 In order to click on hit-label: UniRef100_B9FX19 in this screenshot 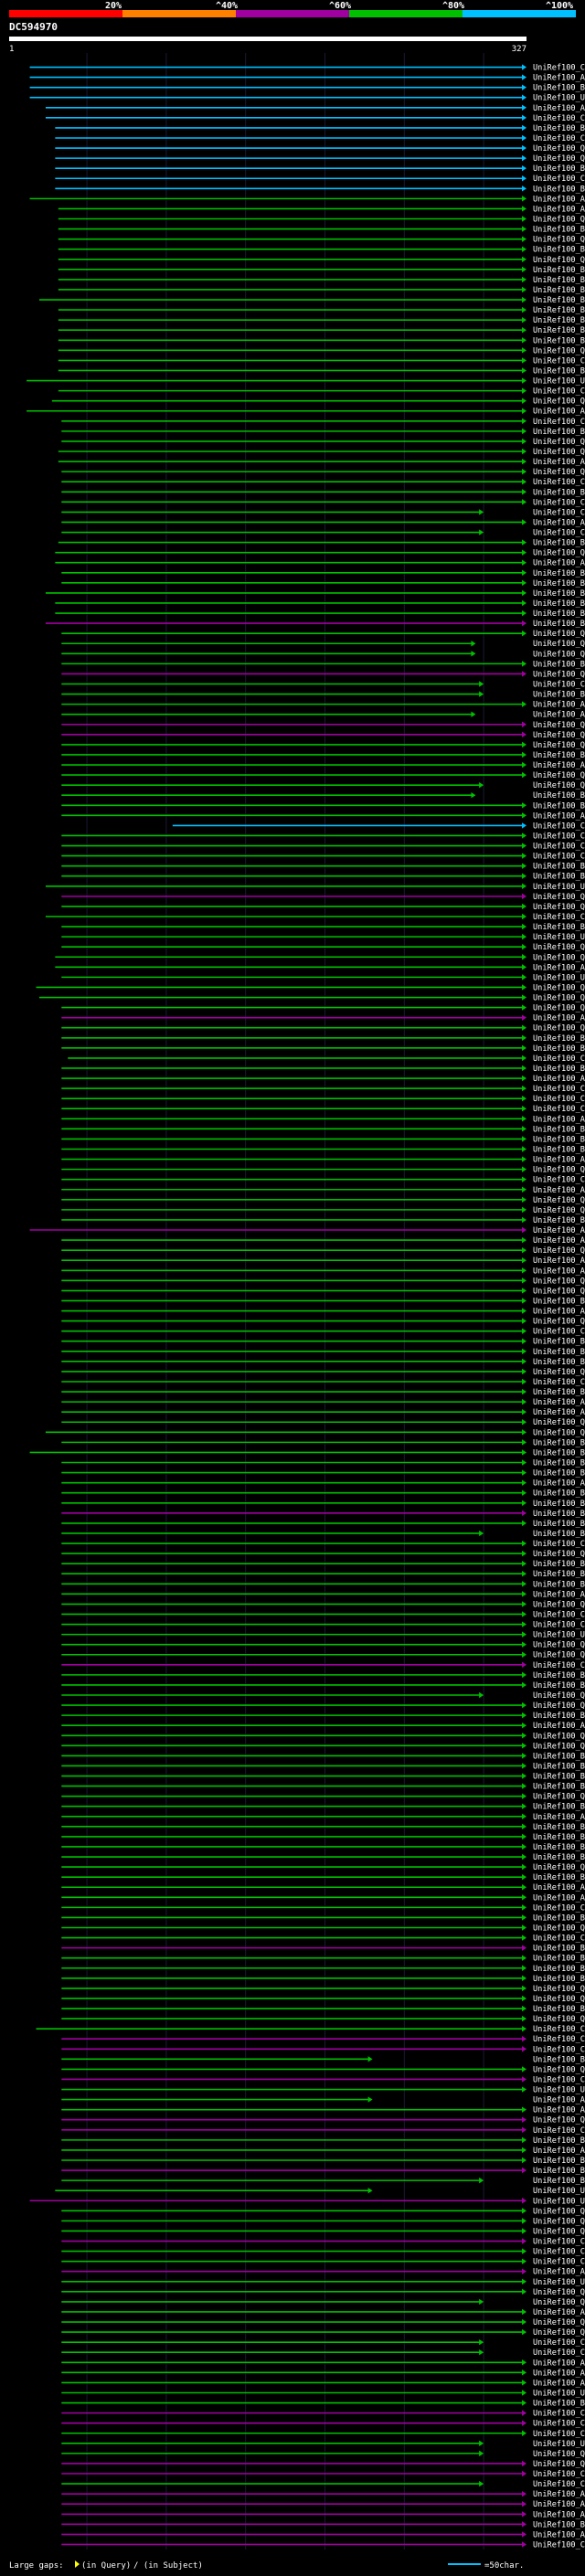, I will do `click(559, 1979)`.